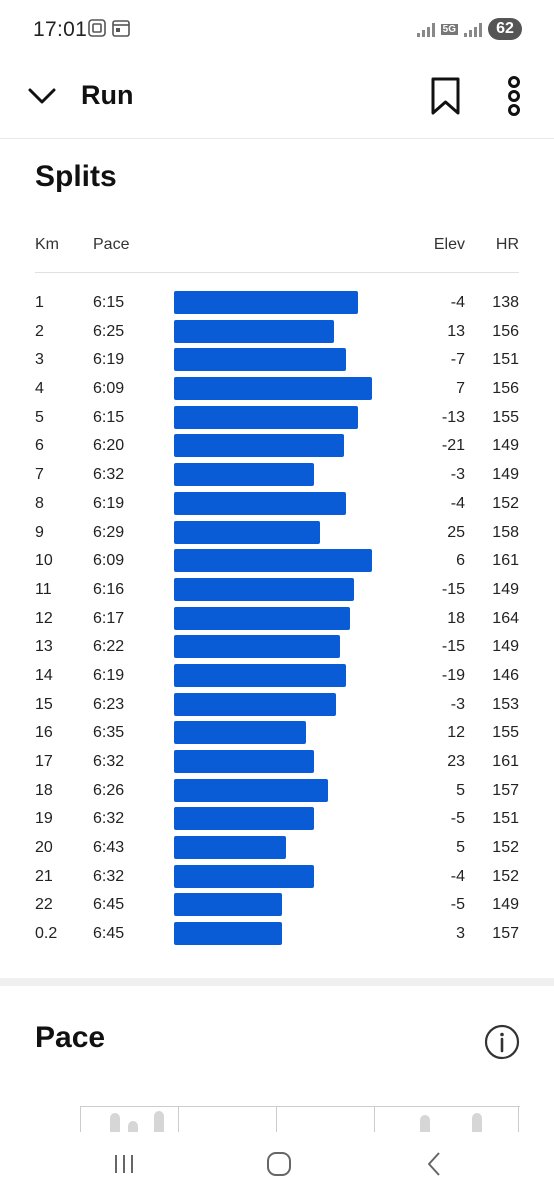 This screenshot has height=1200, width=554. What do you see at coordinates (109, 934) in the screenshot?
I see `split-pace: 6:45` at bounding box center [109, 934].